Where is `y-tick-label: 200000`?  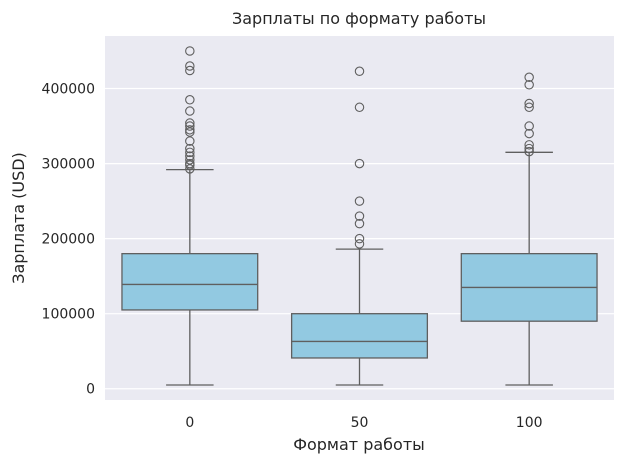 y-tick-label: 200000 is located at coordinates (68, 240).